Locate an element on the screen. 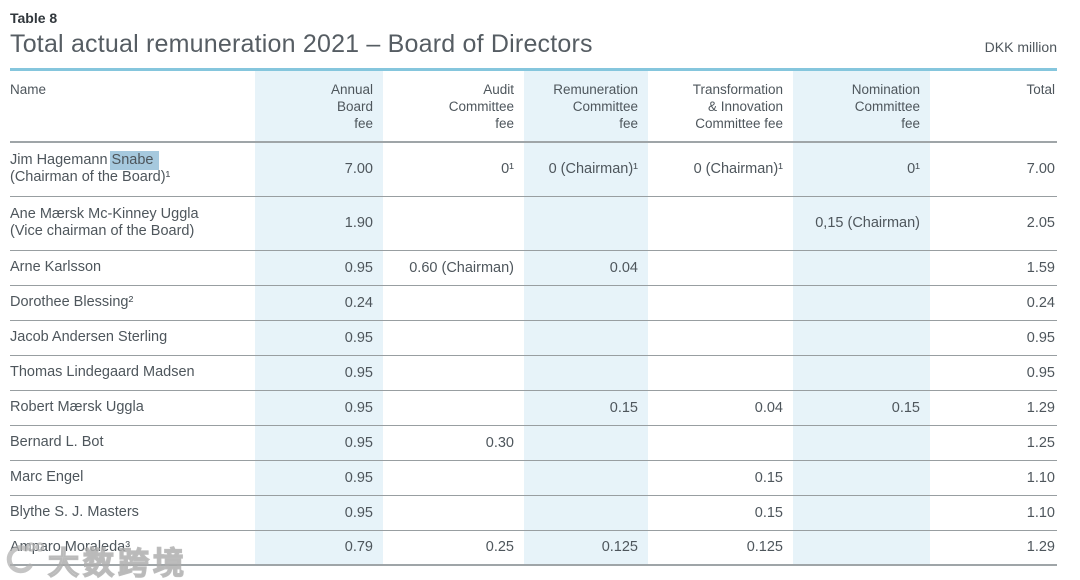 The image size is (1080, 580). table-row: Bernard L. Bot 0.95 0.30 1.25 is located at coordinates (533, 442).